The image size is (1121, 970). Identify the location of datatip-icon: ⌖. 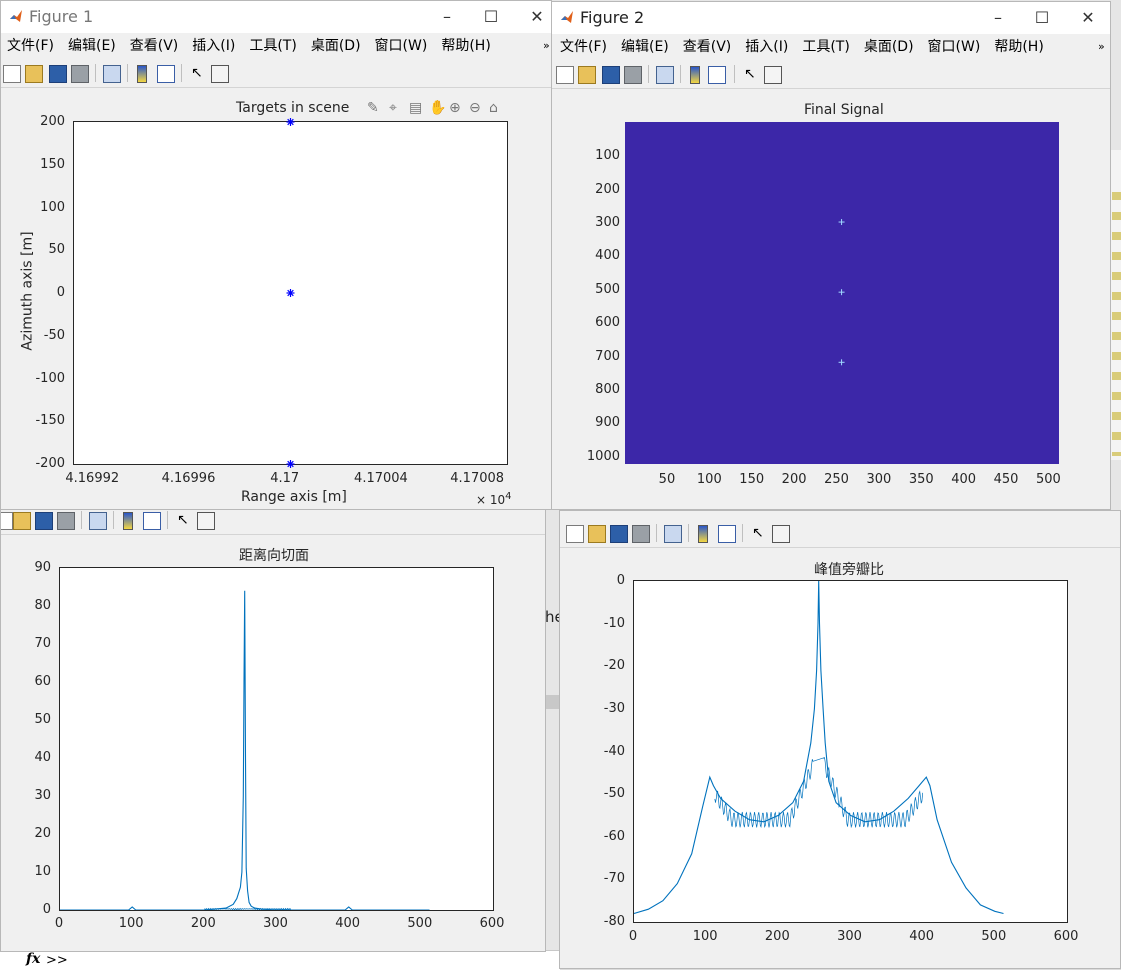
(393, 108).